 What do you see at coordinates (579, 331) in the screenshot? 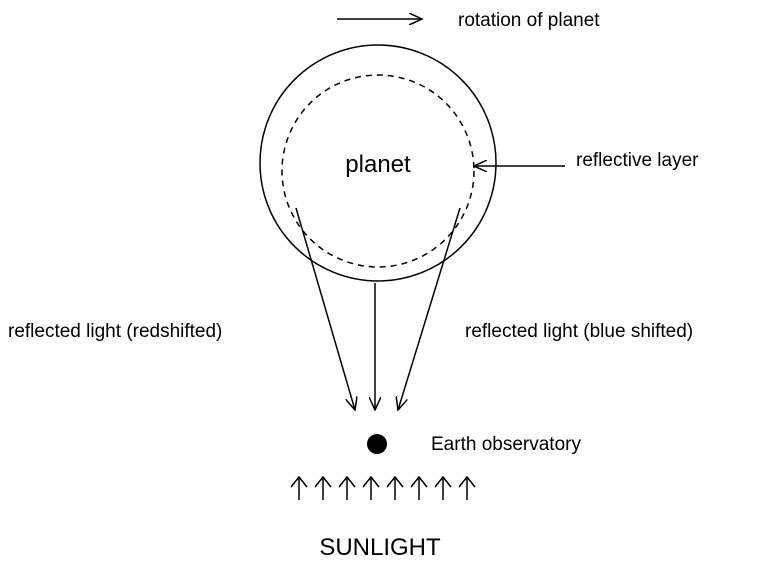
I see `blue-label: reflected light (blue shifted)` at bounding box center [579, 331].